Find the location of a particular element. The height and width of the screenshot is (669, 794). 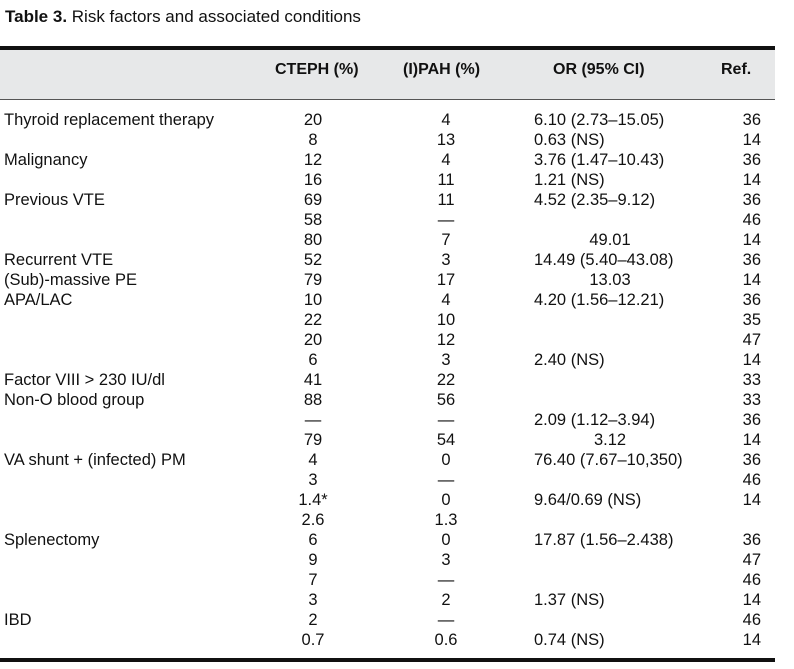

table-row: 80 7 49.01 14 is located at coordinates (532, 240).